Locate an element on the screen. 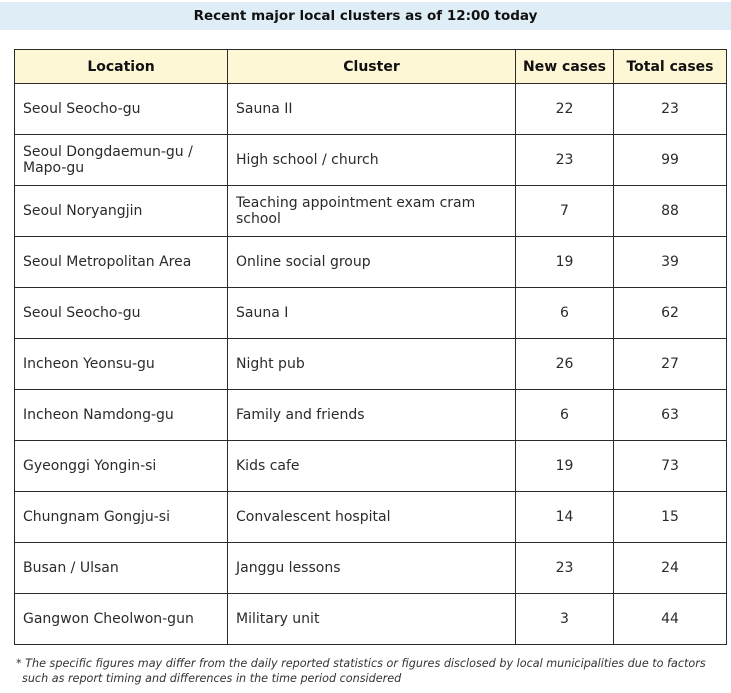 Image resolution: width=731 pixels, height=693 pixels. column-header-total-cases: Total cases is located at coordinates (670, 66).